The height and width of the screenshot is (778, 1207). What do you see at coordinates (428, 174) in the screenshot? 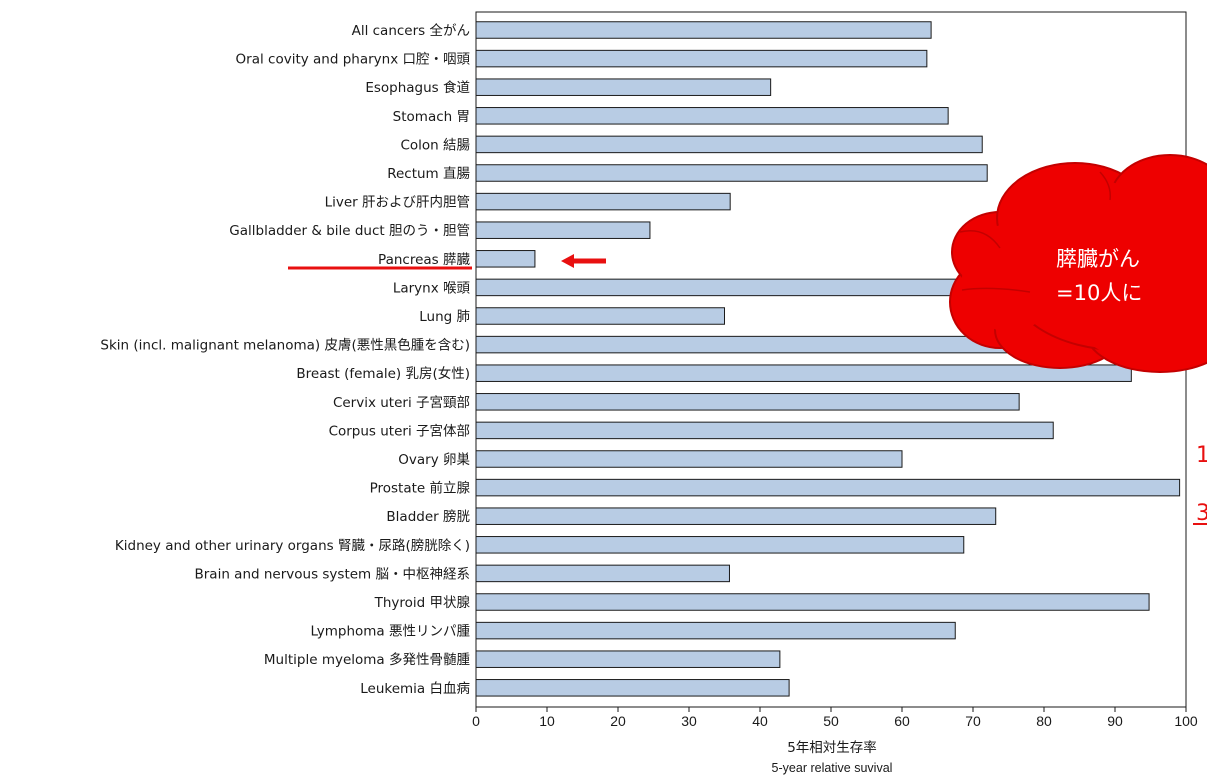
I see `category-label-5: Rectum 直腸` at bounding box center [428, 174].